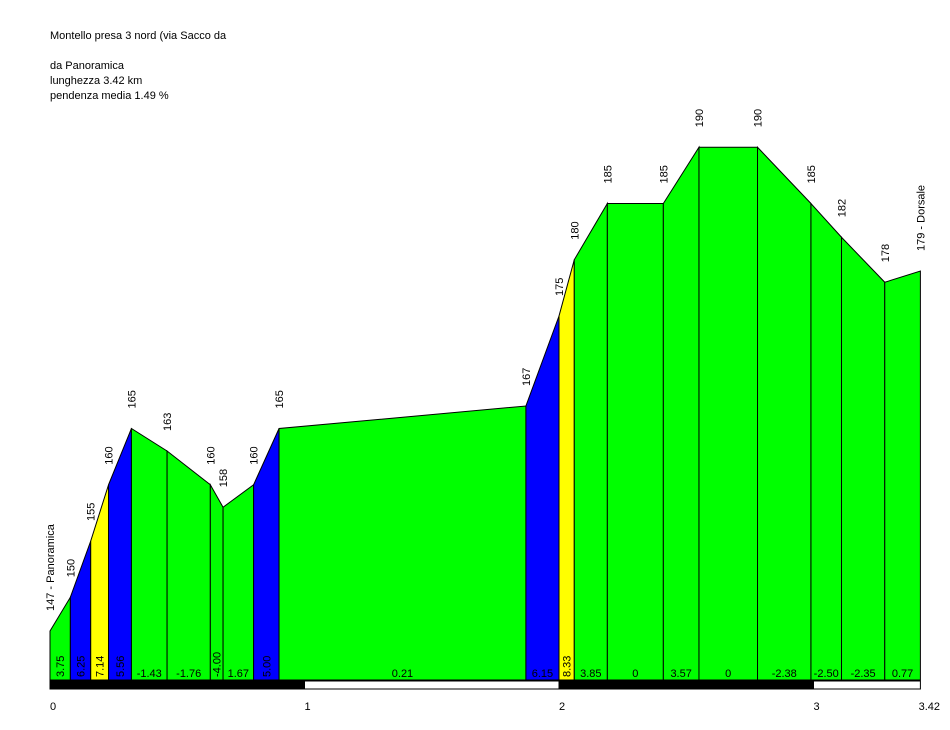 The width and height of the screenshot is (950, 730). Describe the element at coordinates (168, 422) in the screenshot. I see `altitude-label: 163` at that location.